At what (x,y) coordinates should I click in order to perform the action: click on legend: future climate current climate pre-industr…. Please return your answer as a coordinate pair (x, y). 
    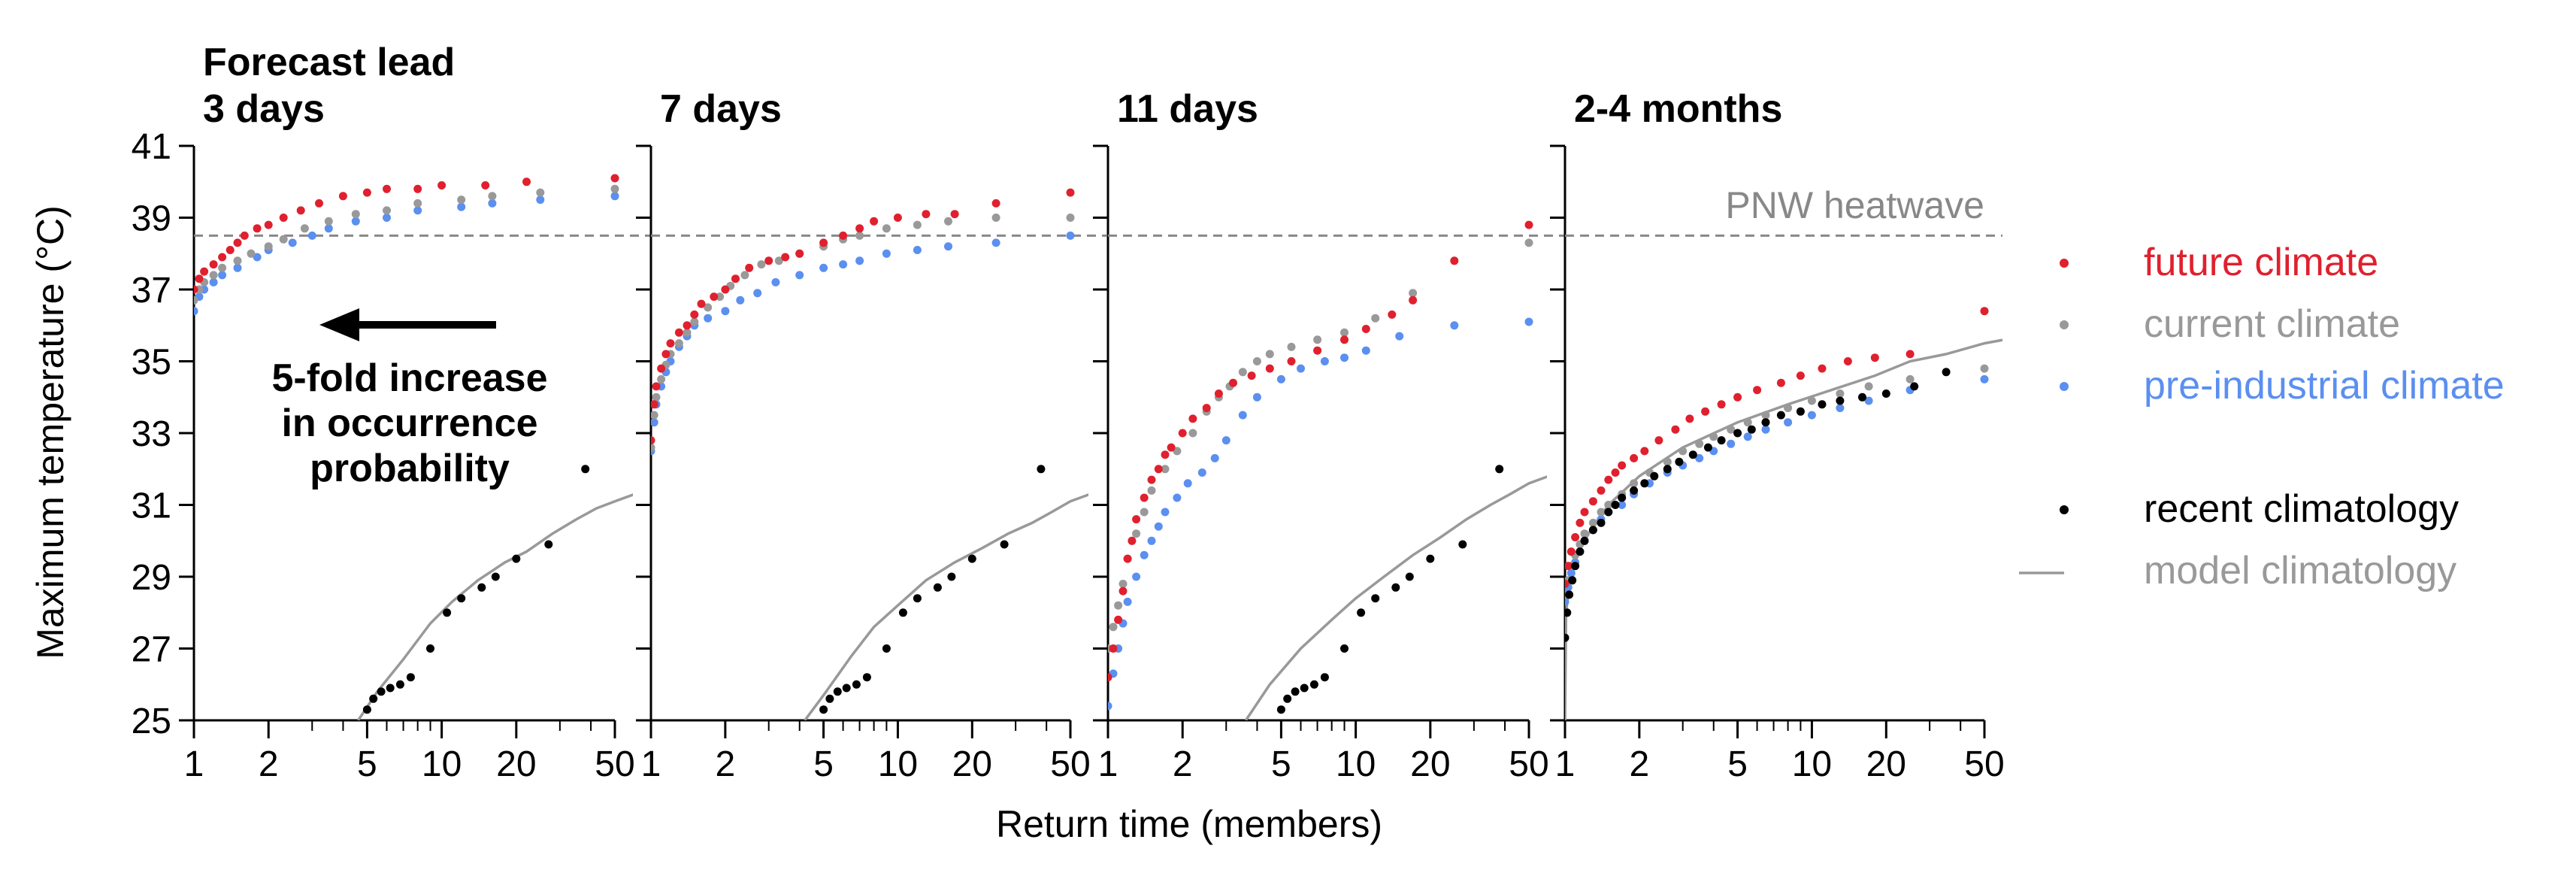
    Looking at the image, I should click on (2262, 417).